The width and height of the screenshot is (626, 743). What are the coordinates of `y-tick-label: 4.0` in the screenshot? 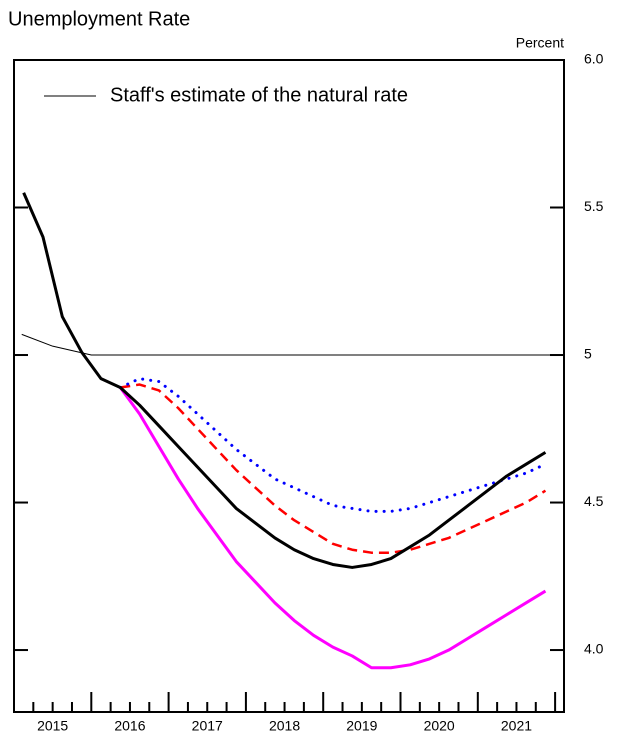 It's located at (594, 649).